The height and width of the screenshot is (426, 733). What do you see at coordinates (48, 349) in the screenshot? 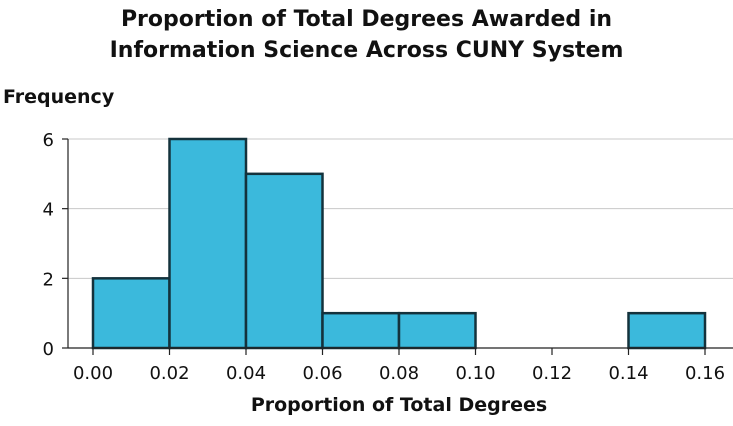
I see `y-tick-label: 0` at bounding box center [48, 349].